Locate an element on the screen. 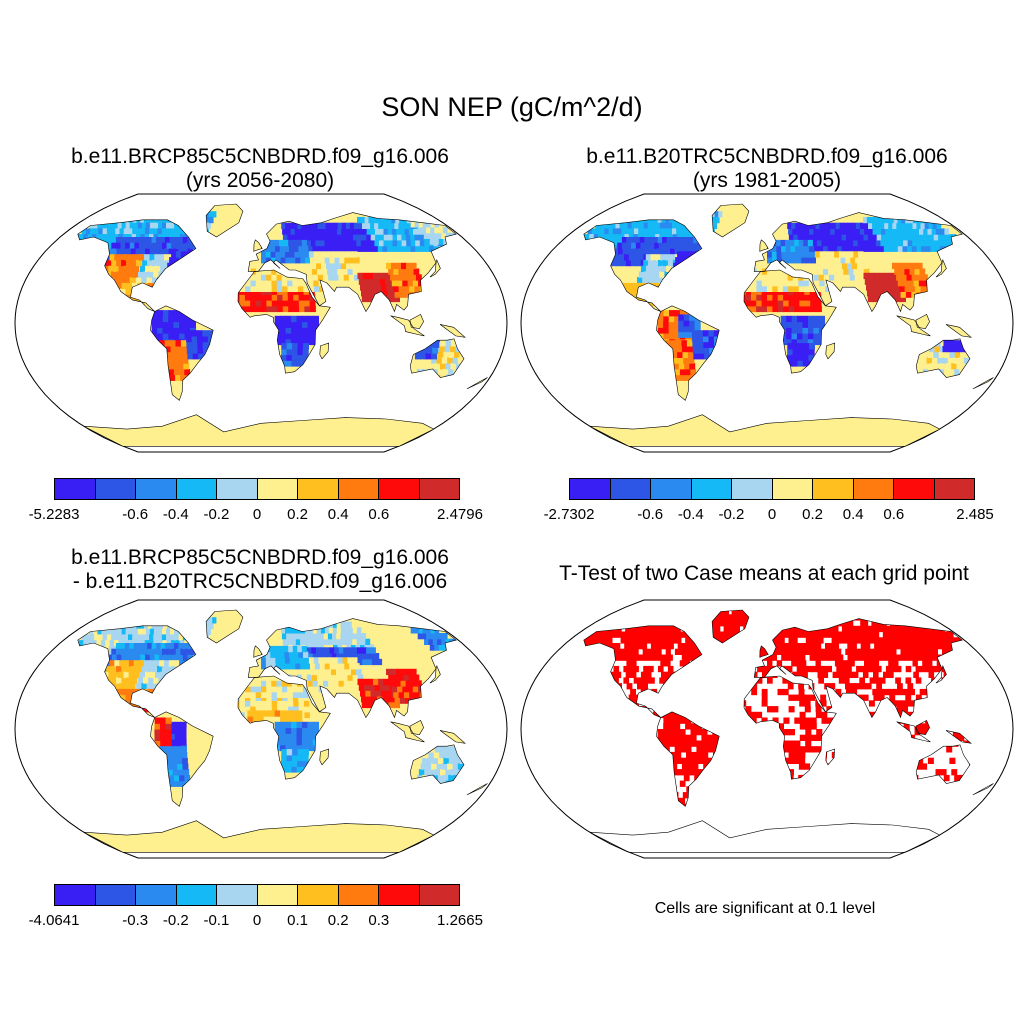 The width and height of the screenshot is (1024, 1024). map-case2 is located at coordinates (767, 323).